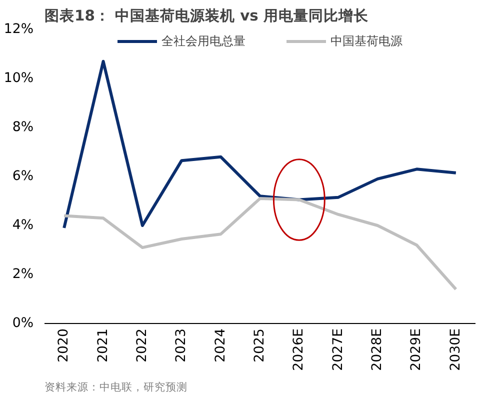  What do you see at coordinates (204, 41) in the screenshot?
I see `legend-label: 全社会用电总量` at bounding box center [204, 41].